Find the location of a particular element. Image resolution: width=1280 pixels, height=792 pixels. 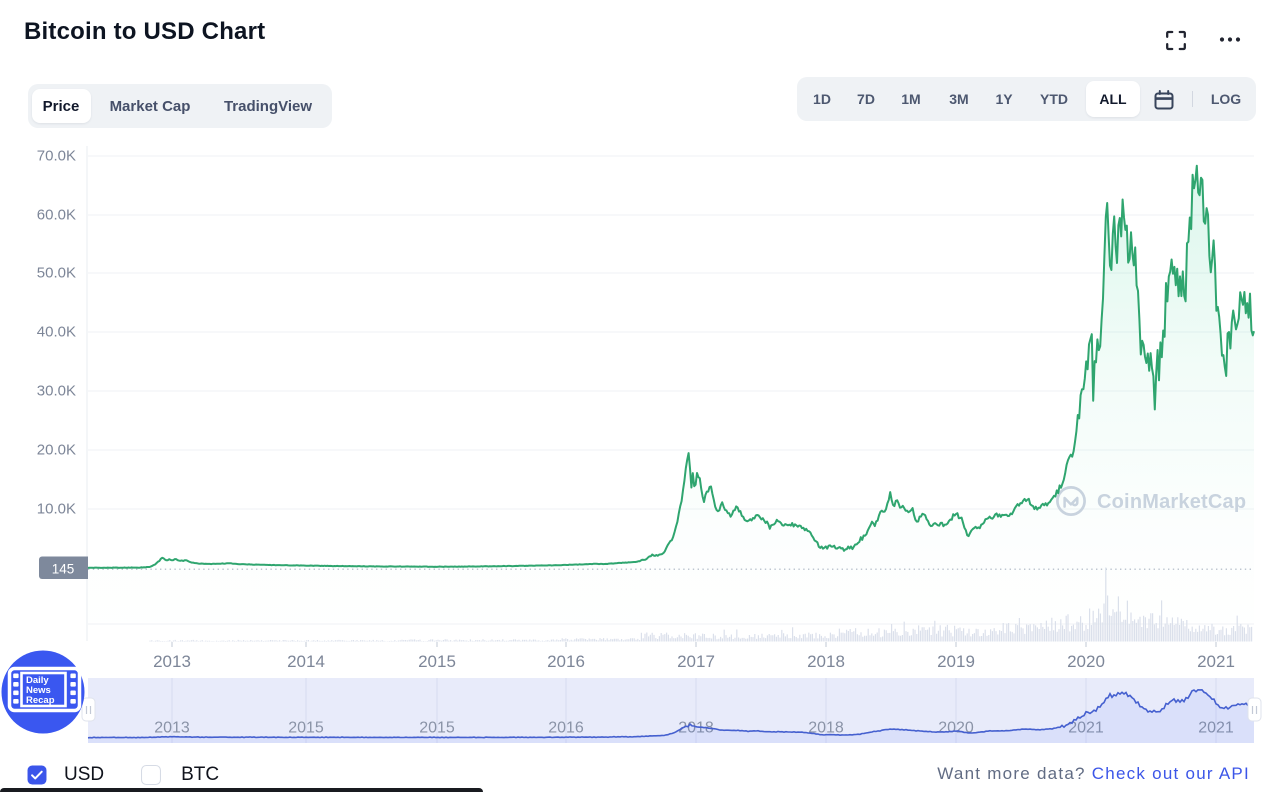

svg-text: 2017 is located at coordinates (696, 661).